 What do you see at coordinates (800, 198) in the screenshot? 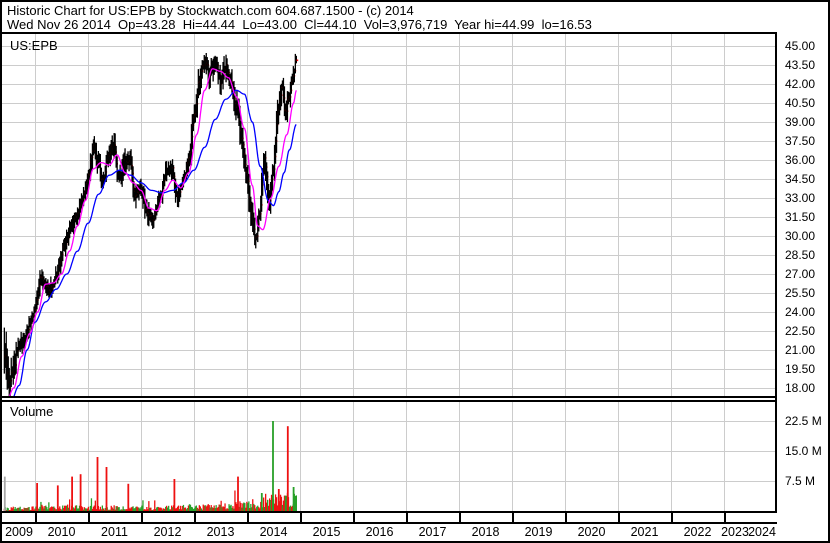
I see `price-axis-label: 33.00` at bounding box center [800, 198].